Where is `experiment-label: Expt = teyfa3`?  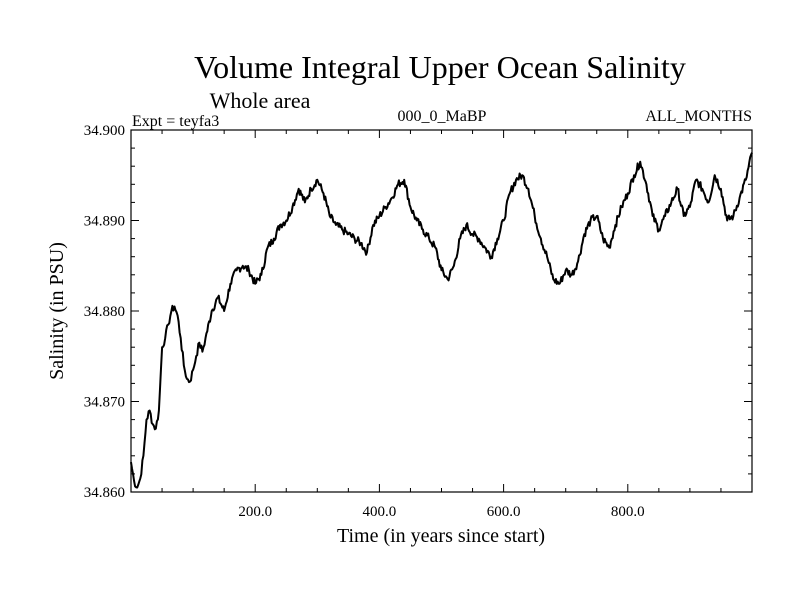
experiment-label: Expt = teyfa3 is located at coordinates (175, 121).